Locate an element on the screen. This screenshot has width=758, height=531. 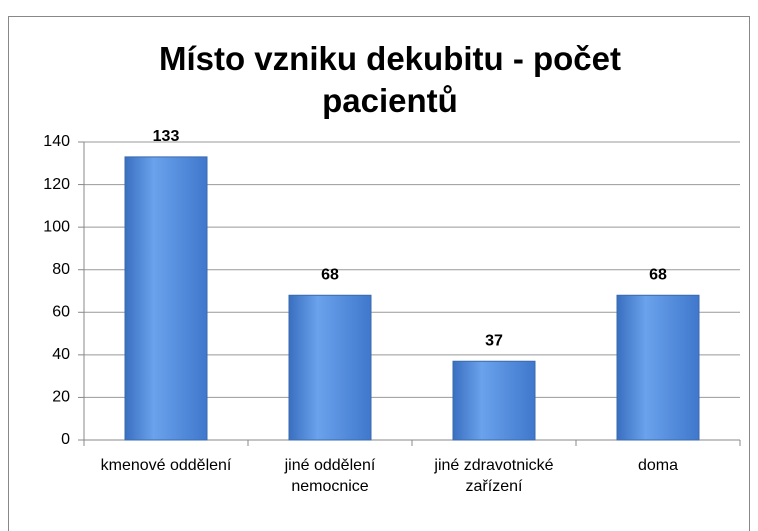
x-tick-label: jiné zdravotnické zařízení is located at coordinates (494, 476).